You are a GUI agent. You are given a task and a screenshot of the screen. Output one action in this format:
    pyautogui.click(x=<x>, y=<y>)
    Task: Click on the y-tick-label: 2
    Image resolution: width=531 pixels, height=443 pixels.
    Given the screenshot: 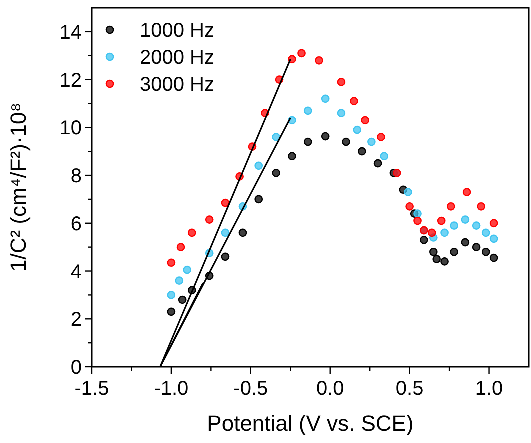 What is the action you would take?
    pyautogui.click(x=76, y=320)
    